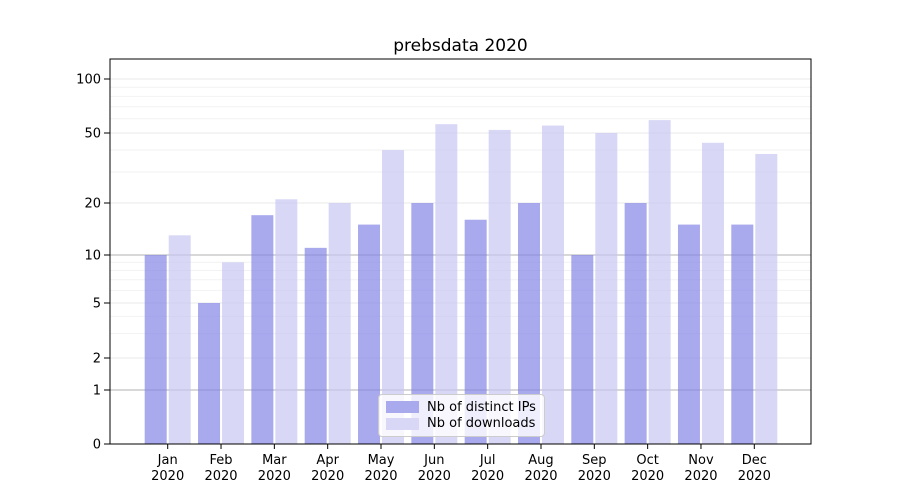  Describe the element at coordinates (97, 391) in the screenshot. I see `y-tick-label: 1` at that location.